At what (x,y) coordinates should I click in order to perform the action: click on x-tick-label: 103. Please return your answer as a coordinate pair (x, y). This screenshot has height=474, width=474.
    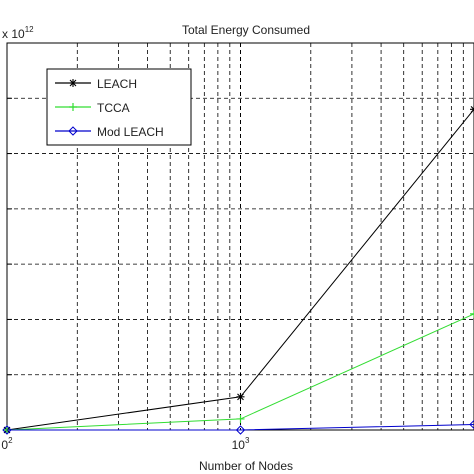
    Looking at the image, I should click on (241, 444).